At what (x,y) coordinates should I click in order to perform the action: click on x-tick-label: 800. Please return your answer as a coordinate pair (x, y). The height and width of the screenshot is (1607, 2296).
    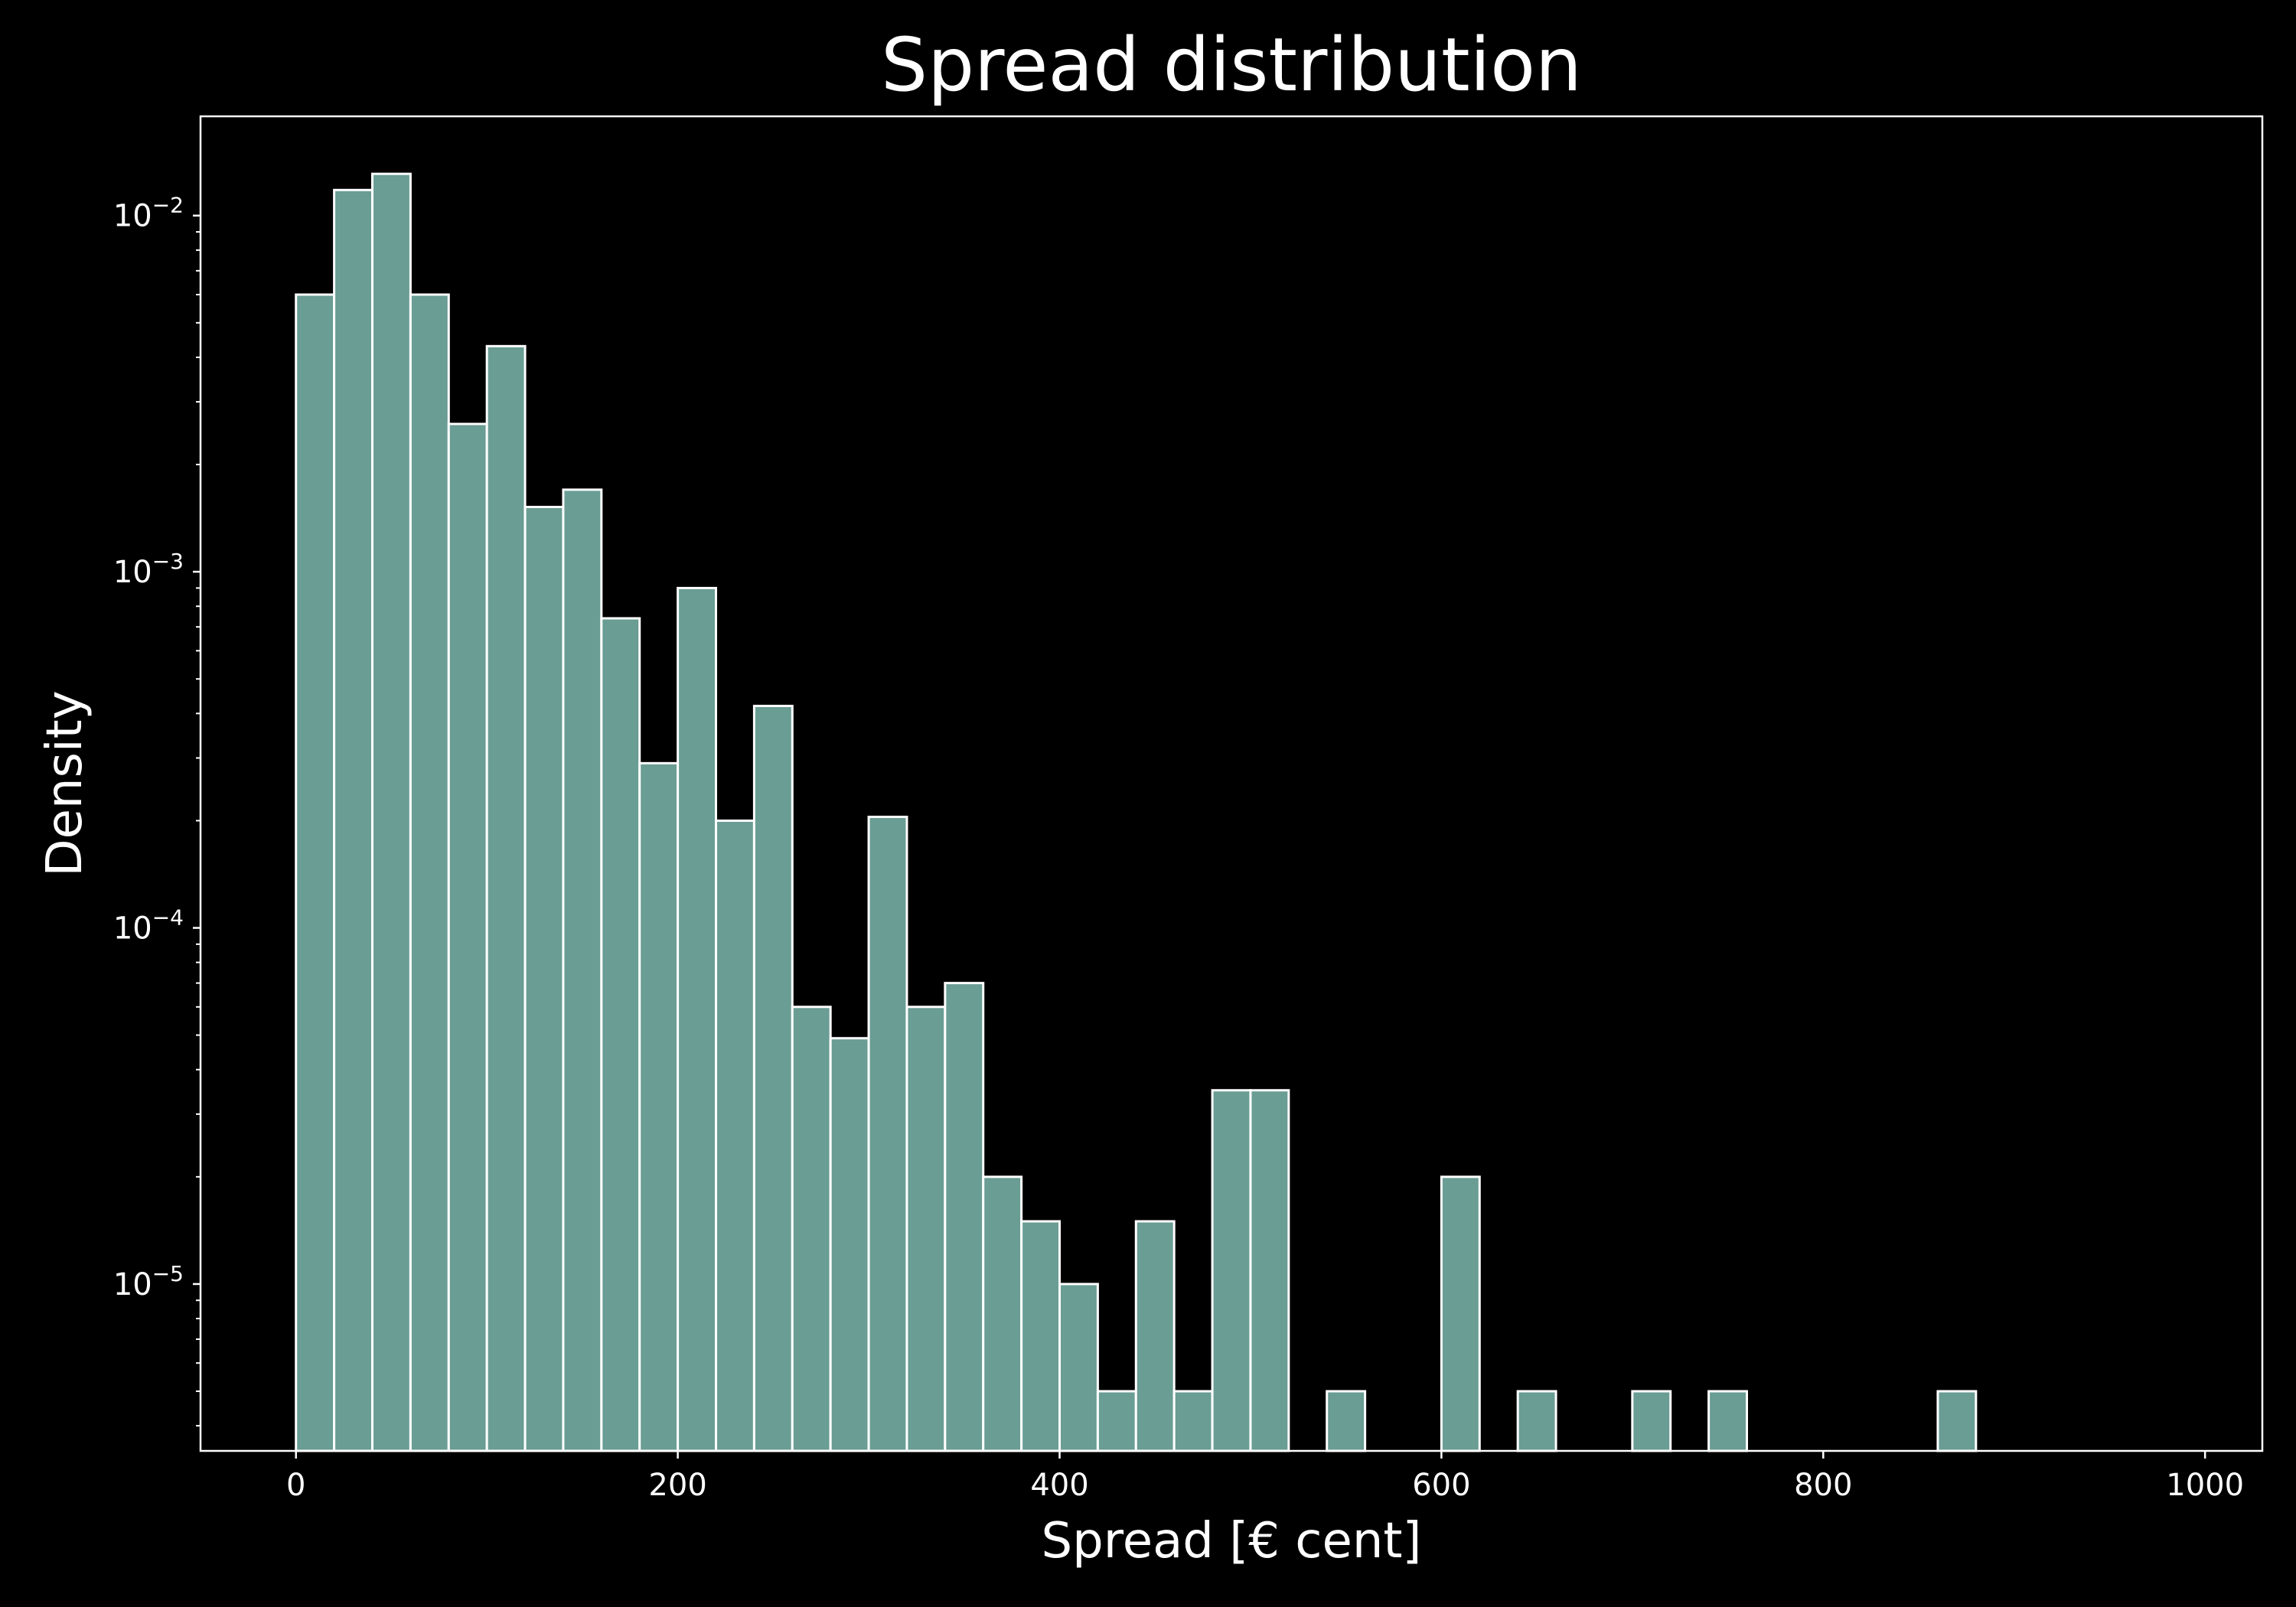
    Looking at the image, I should click on (1823, 1485).